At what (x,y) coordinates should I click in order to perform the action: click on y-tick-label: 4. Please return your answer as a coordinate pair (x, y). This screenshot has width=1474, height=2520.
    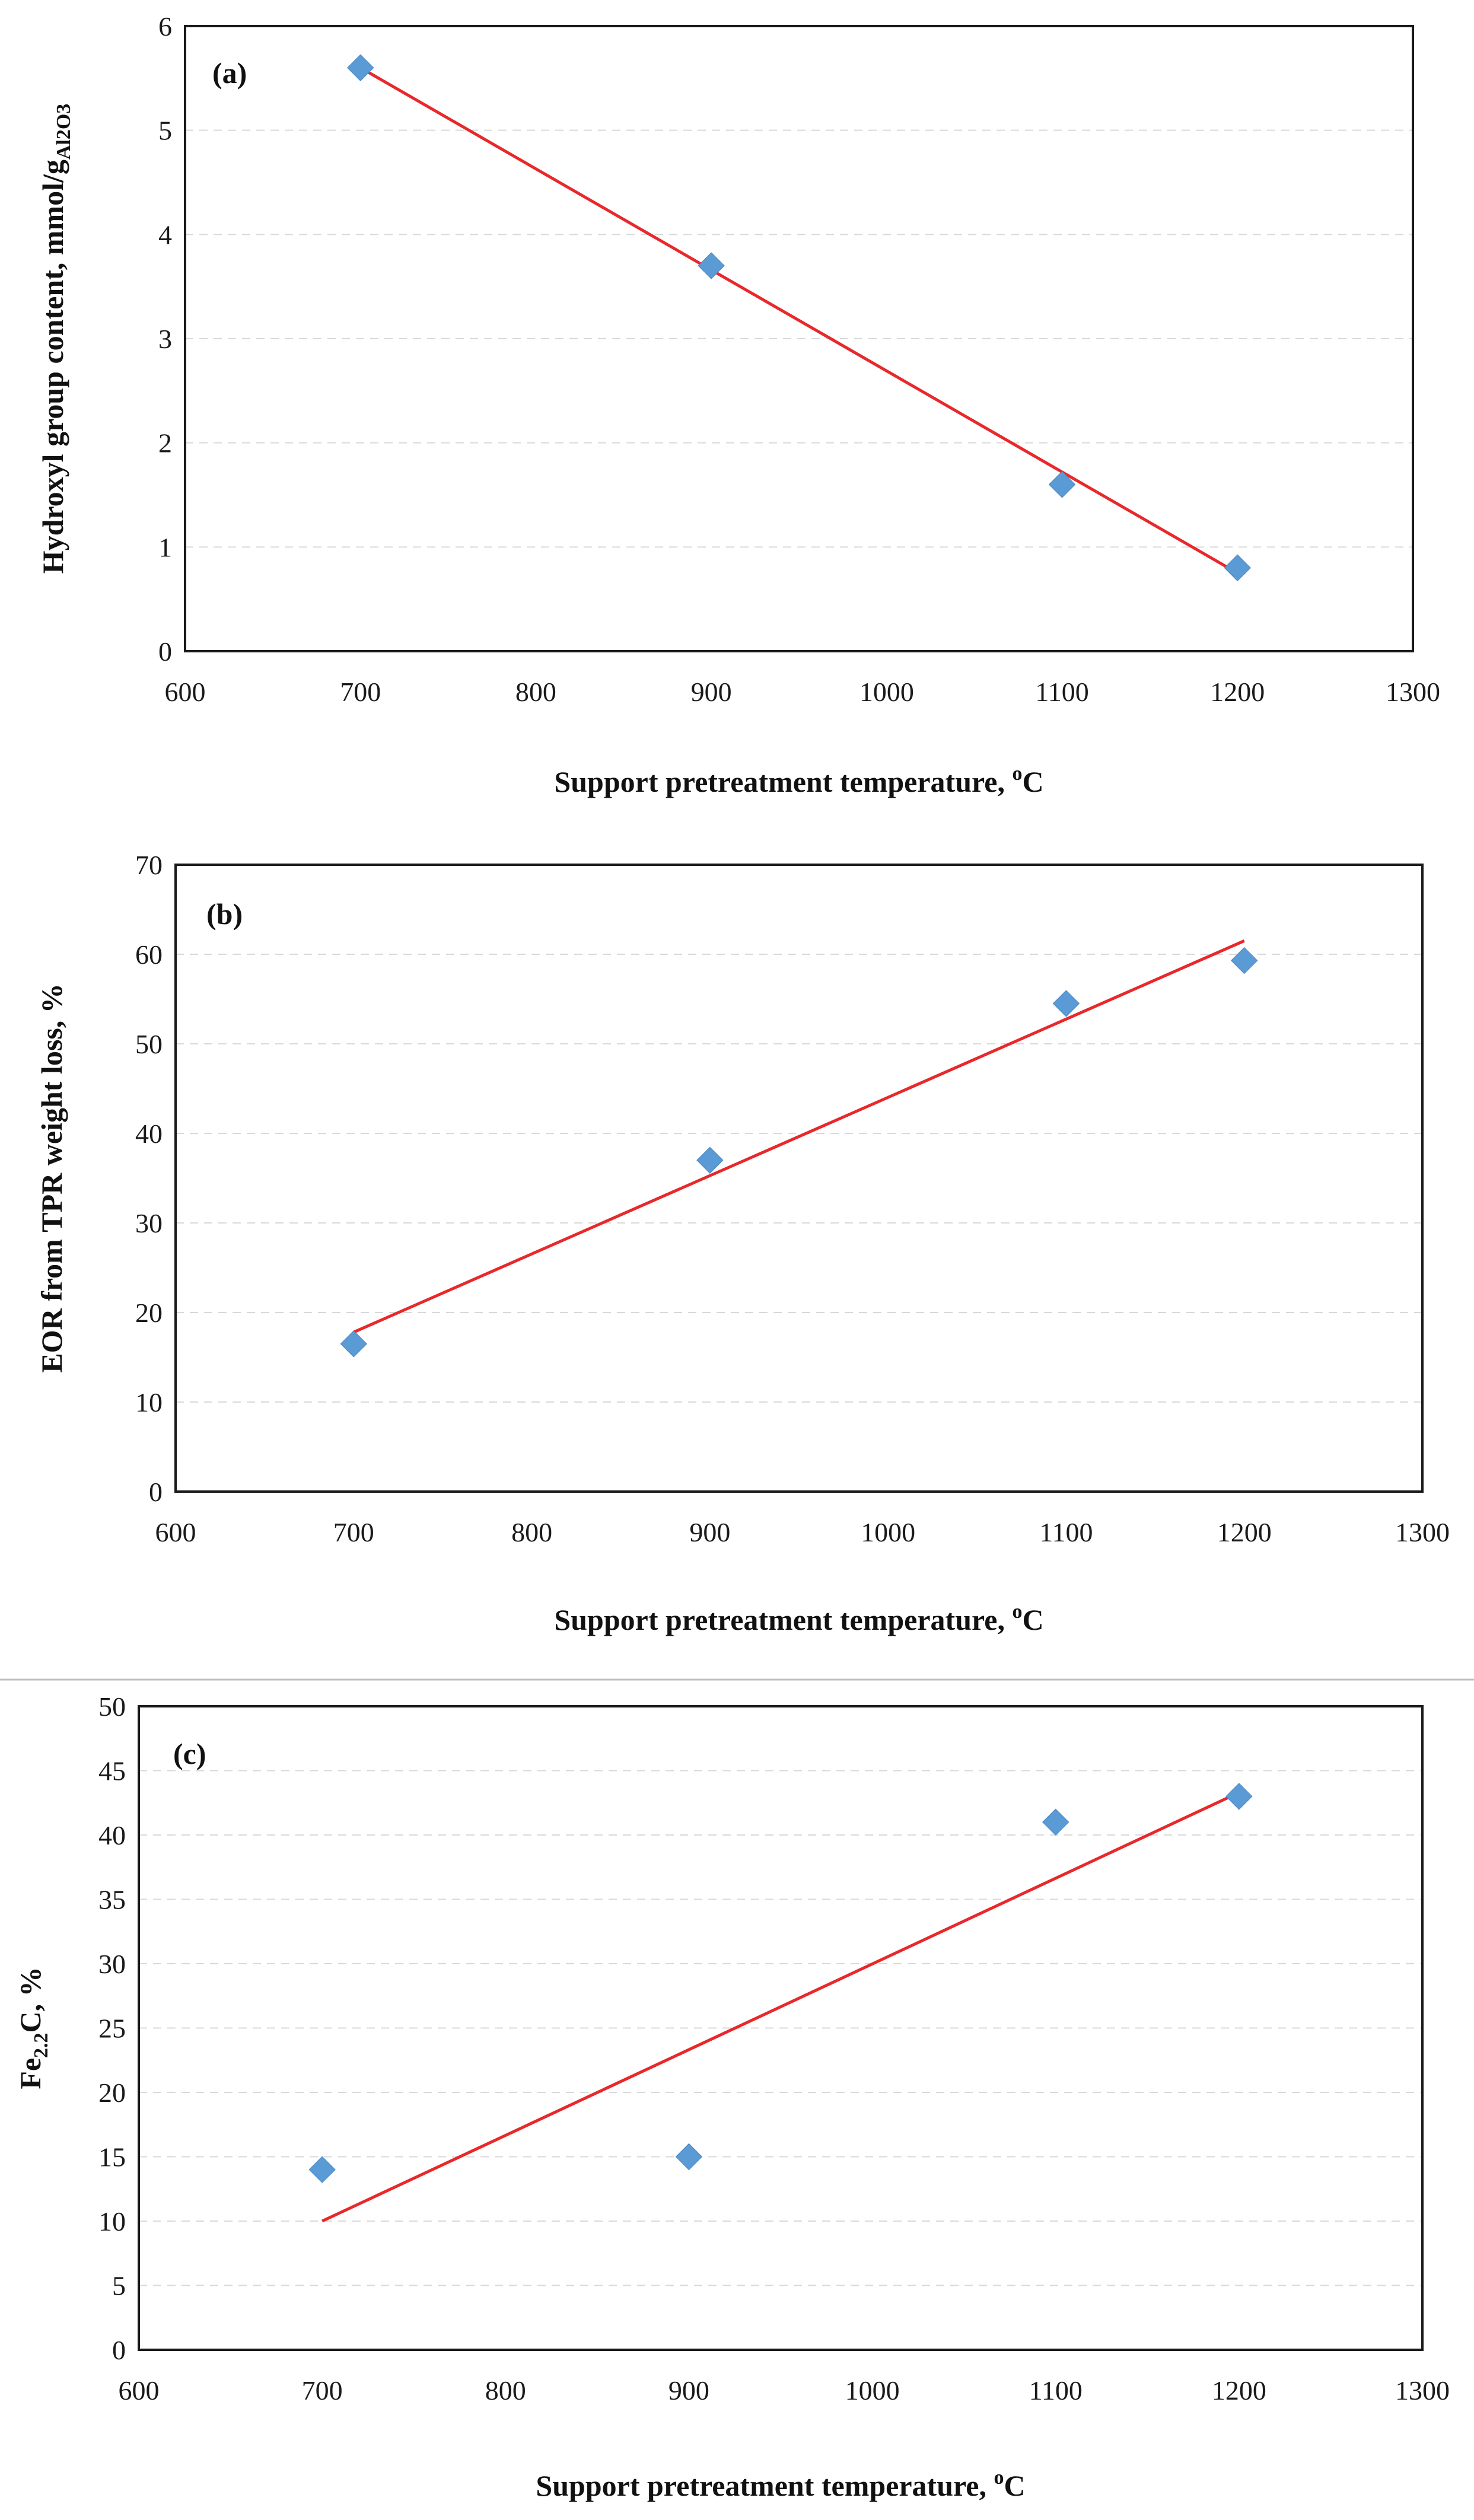
    Looking at the image, I should click on (165, 234).